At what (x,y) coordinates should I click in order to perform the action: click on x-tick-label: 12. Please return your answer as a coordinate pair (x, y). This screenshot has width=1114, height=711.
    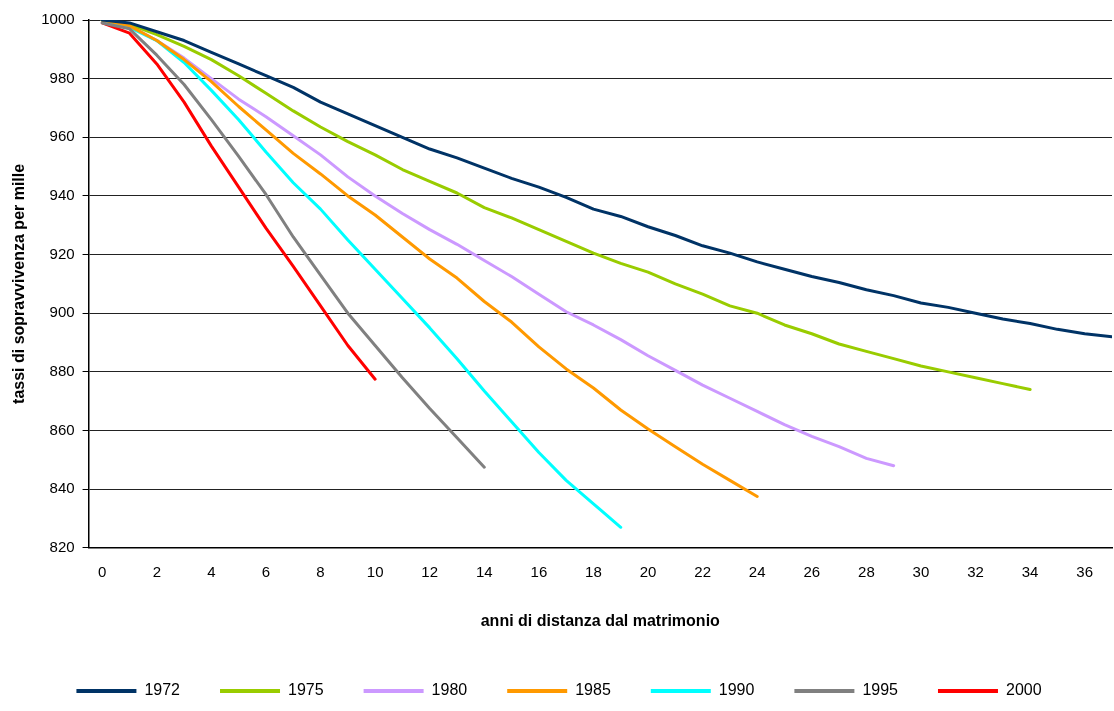
    Looking at the image, I should click on (430, 571).